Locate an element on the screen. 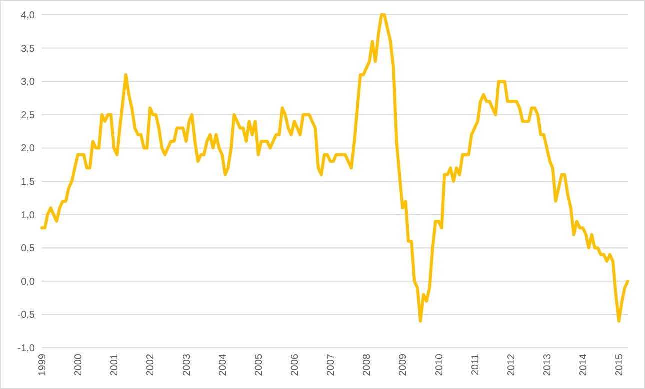 This screenshot has width=645, height=389. y-tick-label: 3,0 is located at coordinates (28, 82).